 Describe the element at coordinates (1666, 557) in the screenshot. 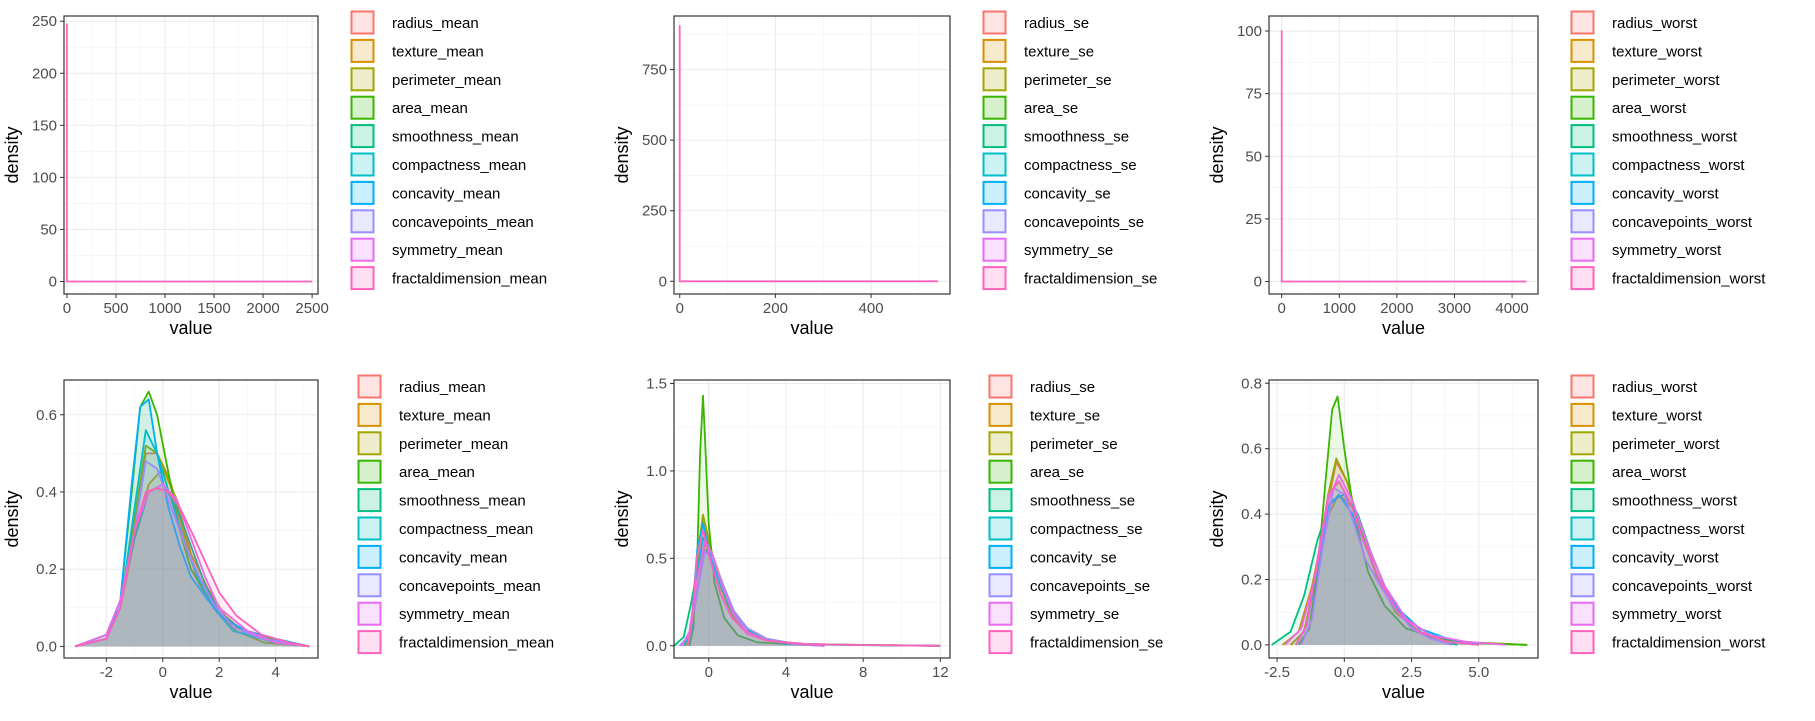

I see `legend-label-concavity_worst: concavity_worst` at that location.